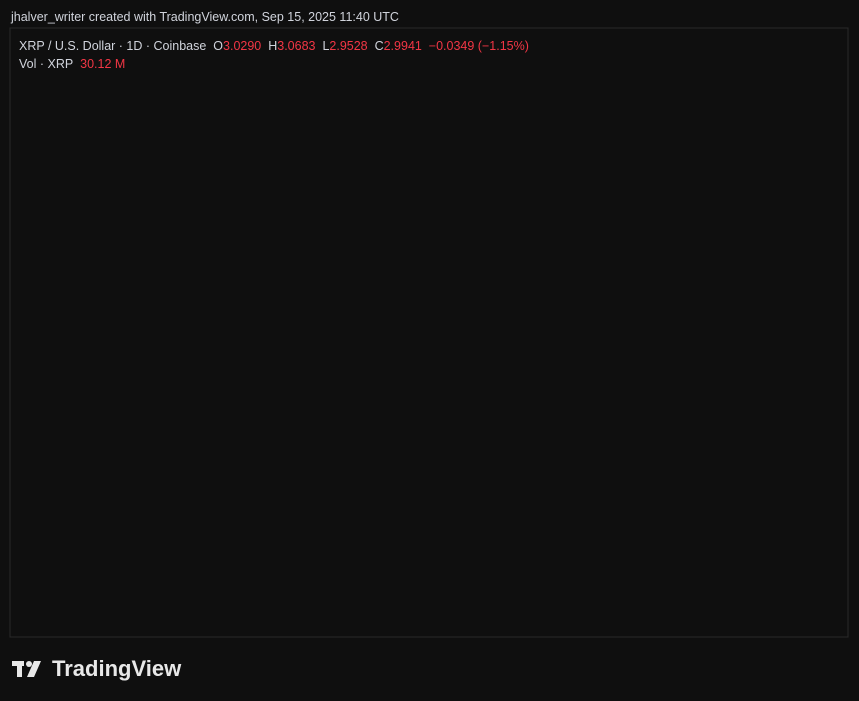 The height and width of the screenshot is (701, 859). I want to click on o-label: O, so click(218, 46).